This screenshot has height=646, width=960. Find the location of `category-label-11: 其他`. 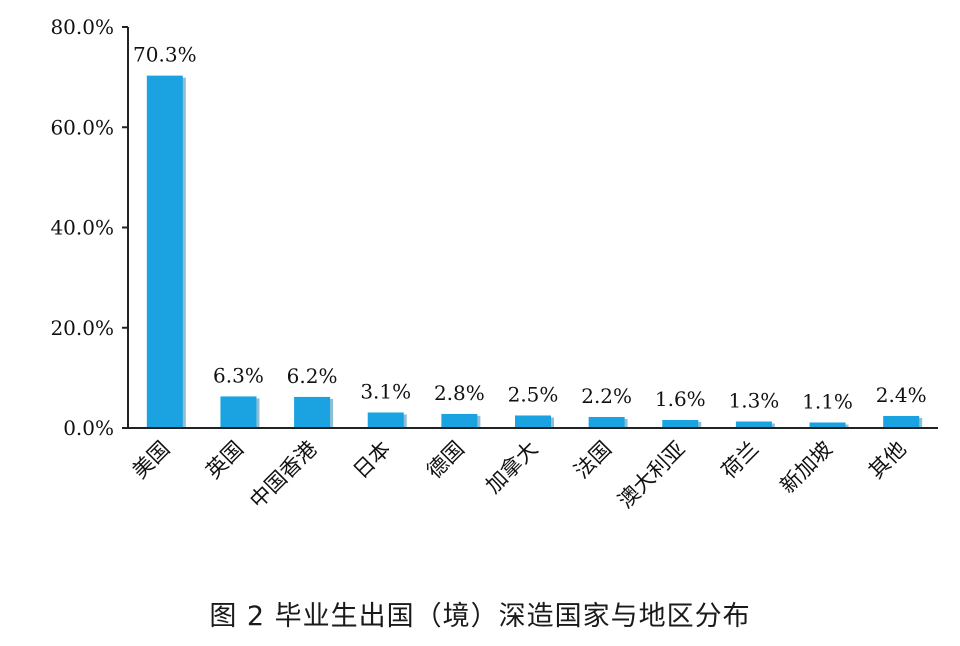

category-label-11: 其他 is located at coordinates (887, 460).